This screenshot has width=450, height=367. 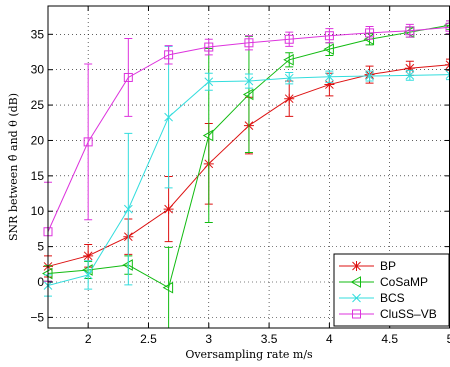 I want to click on legend-label: BP, so click(x=388, y=266).